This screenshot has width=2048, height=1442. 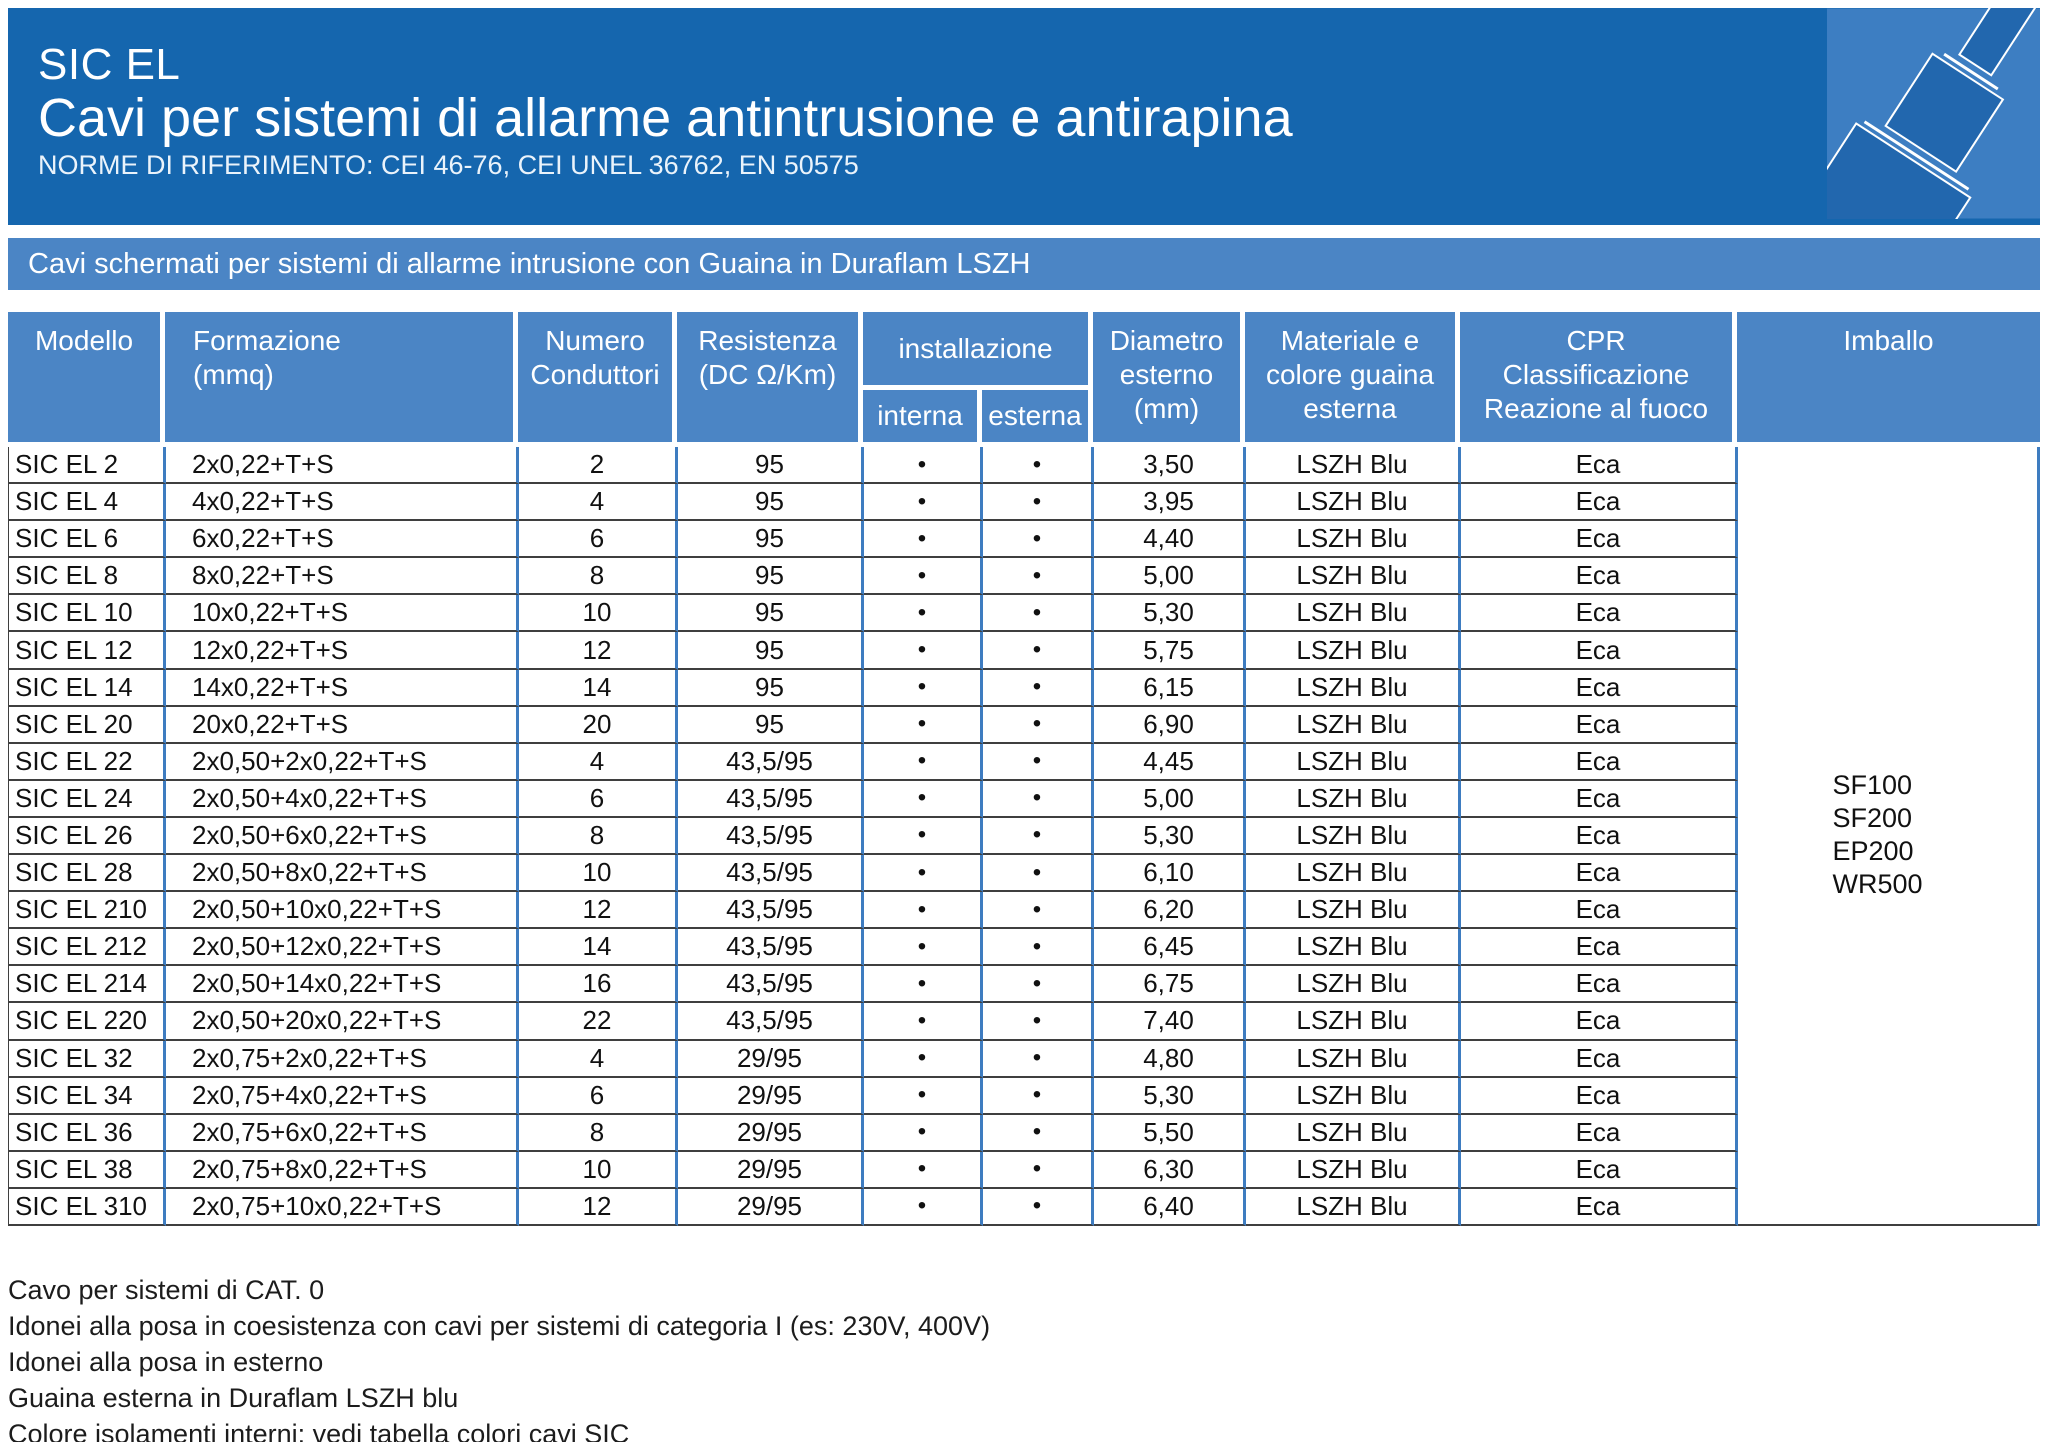 What do you see at coordinates (598, 911) in the screenshot?
I see `cell-conduttori: 12` at bounding box center [598, 911].